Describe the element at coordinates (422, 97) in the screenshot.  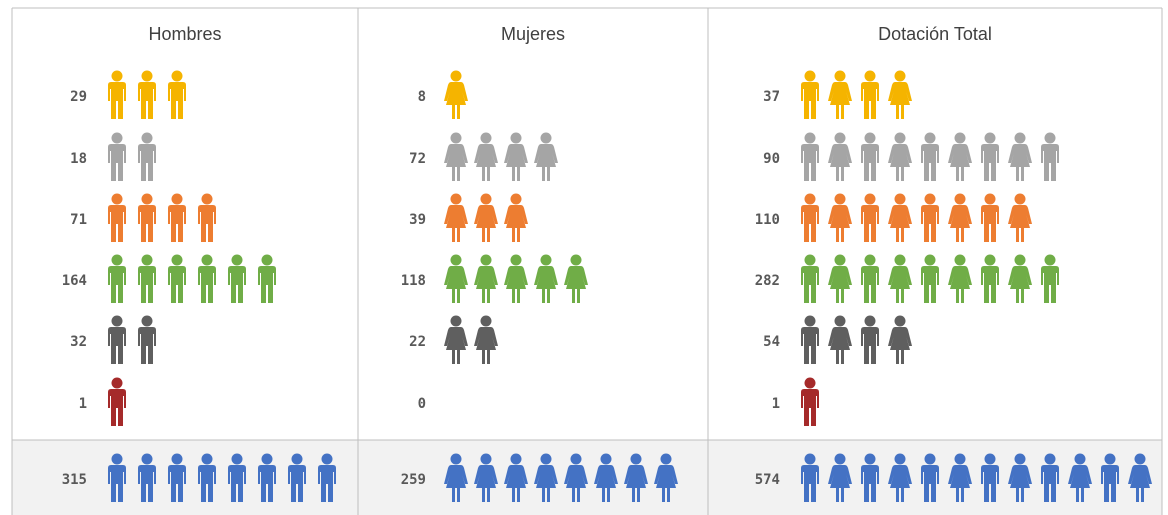
I see `row-value: 8` at that location.